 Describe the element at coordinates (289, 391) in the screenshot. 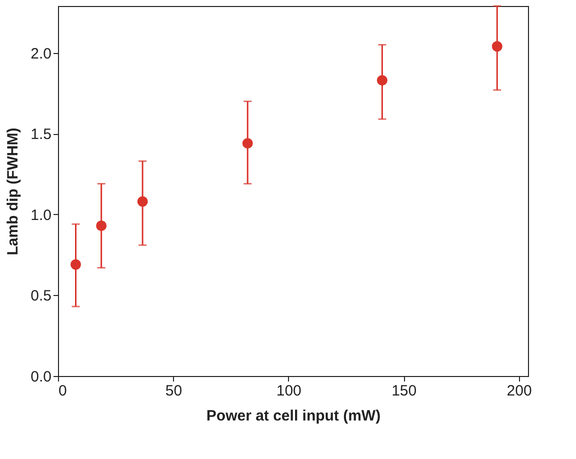

I see `x-tick-label: 100` at that location.